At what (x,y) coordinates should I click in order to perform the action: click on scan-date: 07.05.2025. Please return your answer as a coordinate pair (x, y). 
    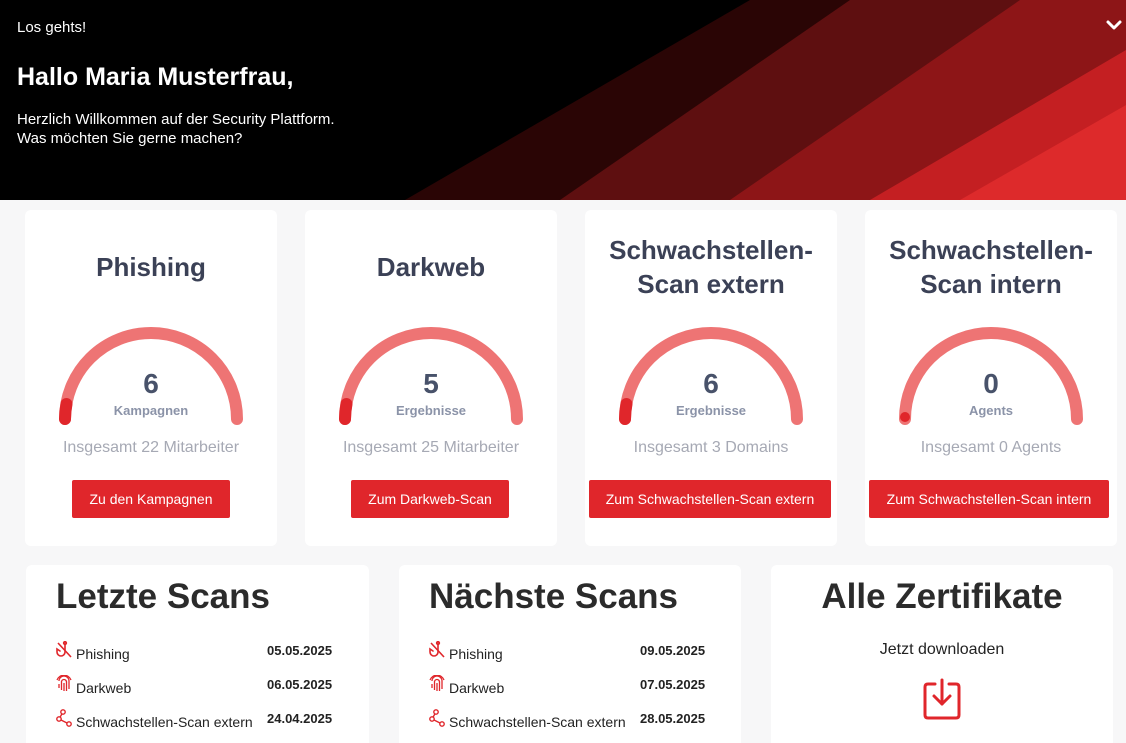
    Looking at the image, I should click on (673, 684).